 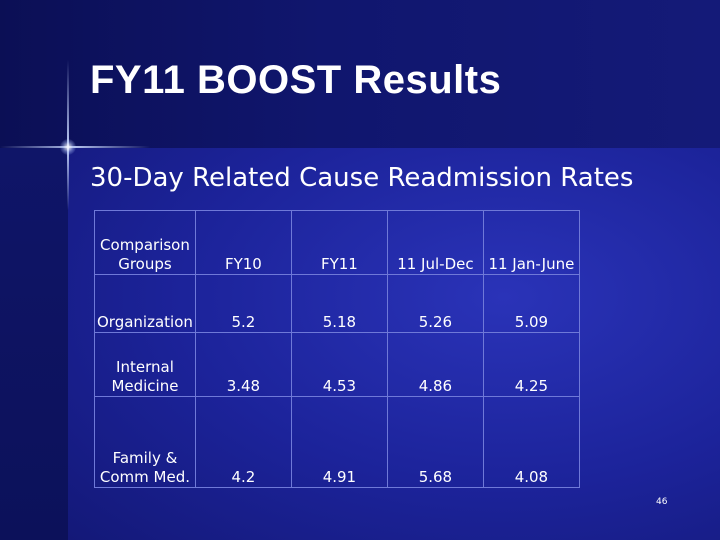 What do you see at coordinates (362, 178) in the screenshot?
I see `slide-subtitle: 30-Day Related Cause Readmission Rates` at bounding box center [362, 178].